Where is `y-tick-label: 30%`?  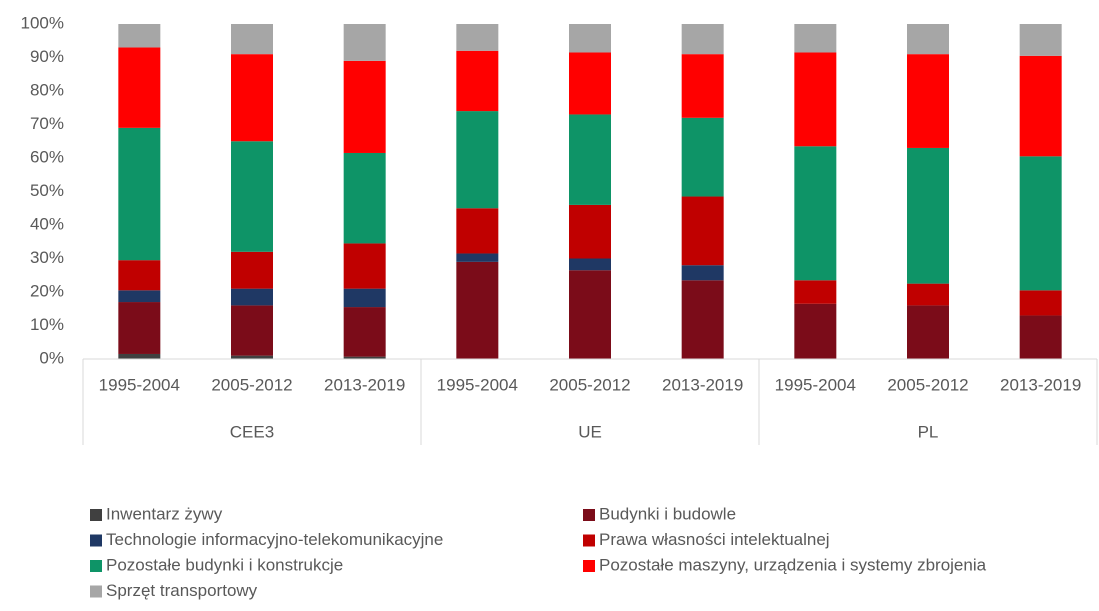
y-tick-label: 30% is located at coordinates (47, 257).